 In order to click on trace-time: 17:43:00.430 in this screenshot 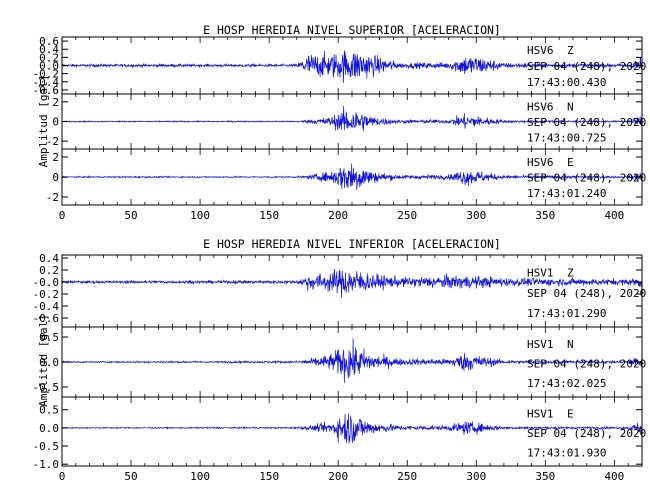, I will do `click(566, 82)`.